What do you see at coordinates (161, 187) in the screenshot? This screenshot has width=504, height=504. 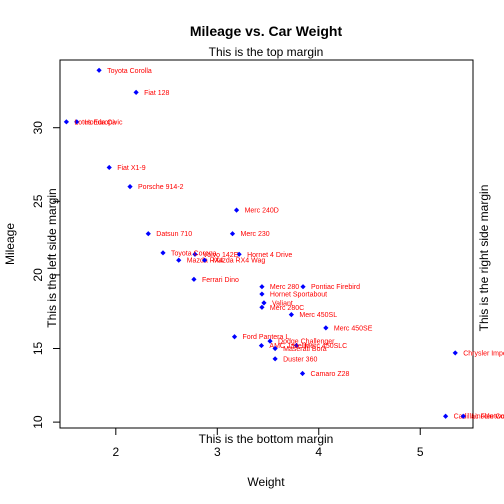 I see `point-label: Porsche 914-2` at bounding box center [161, 187].